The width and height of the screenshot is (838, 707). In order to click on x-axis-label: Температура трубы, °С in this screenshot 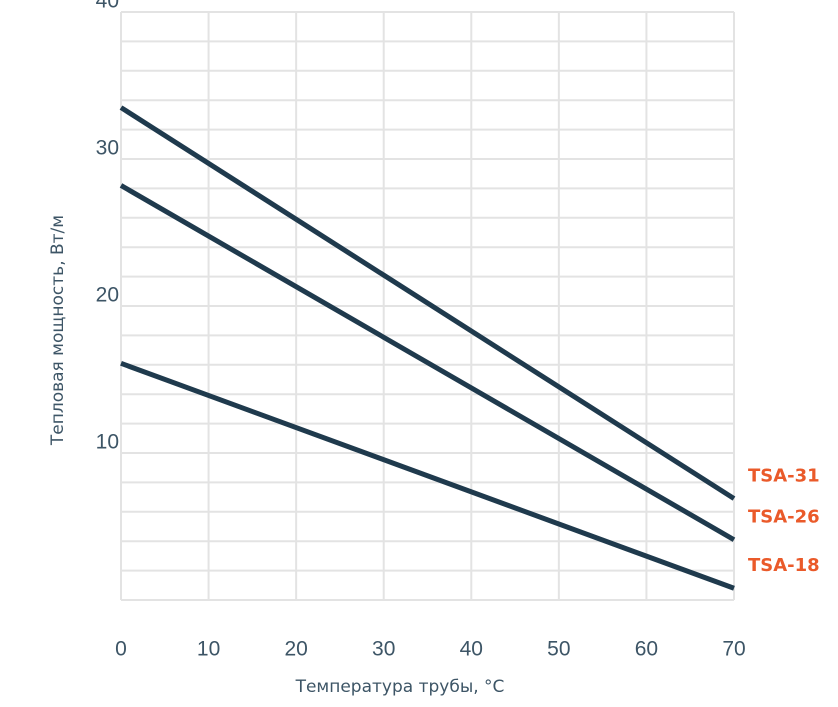, I will do `click(400, 687)`.